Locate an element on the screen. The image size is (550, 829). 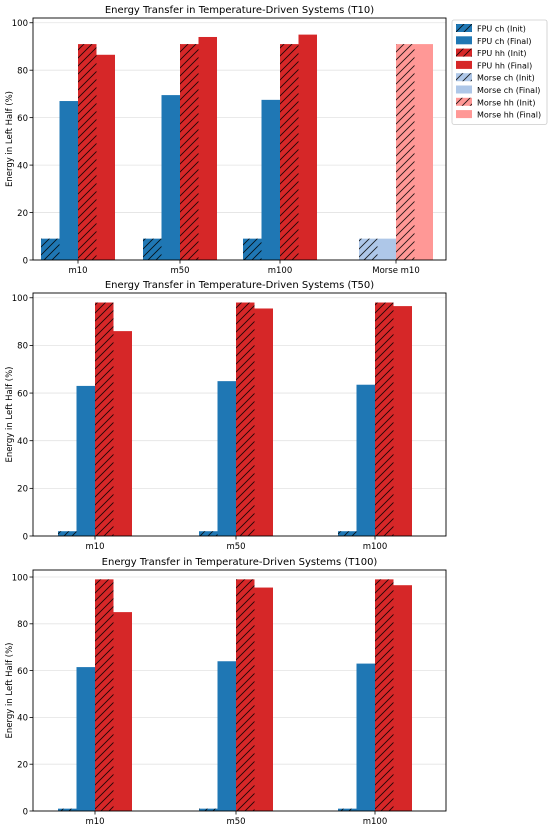
legend-label: Morse ch (Init) is located at coordinates (506, 78).